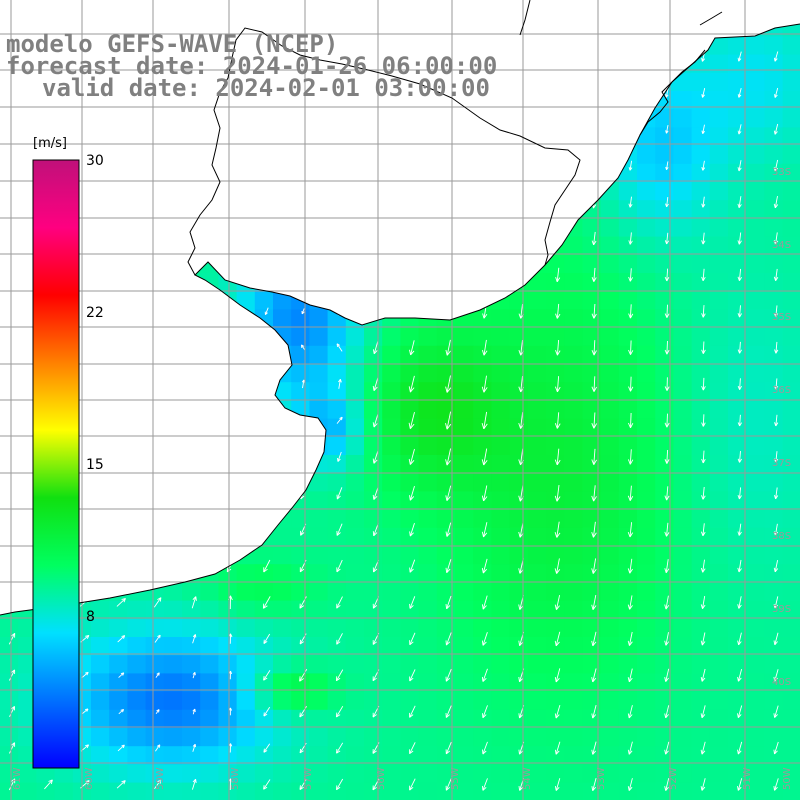  What do you see at coordinates (711, 18) in the screenshot?
I see `lagoon-shore` at bounding box center [711, 18].